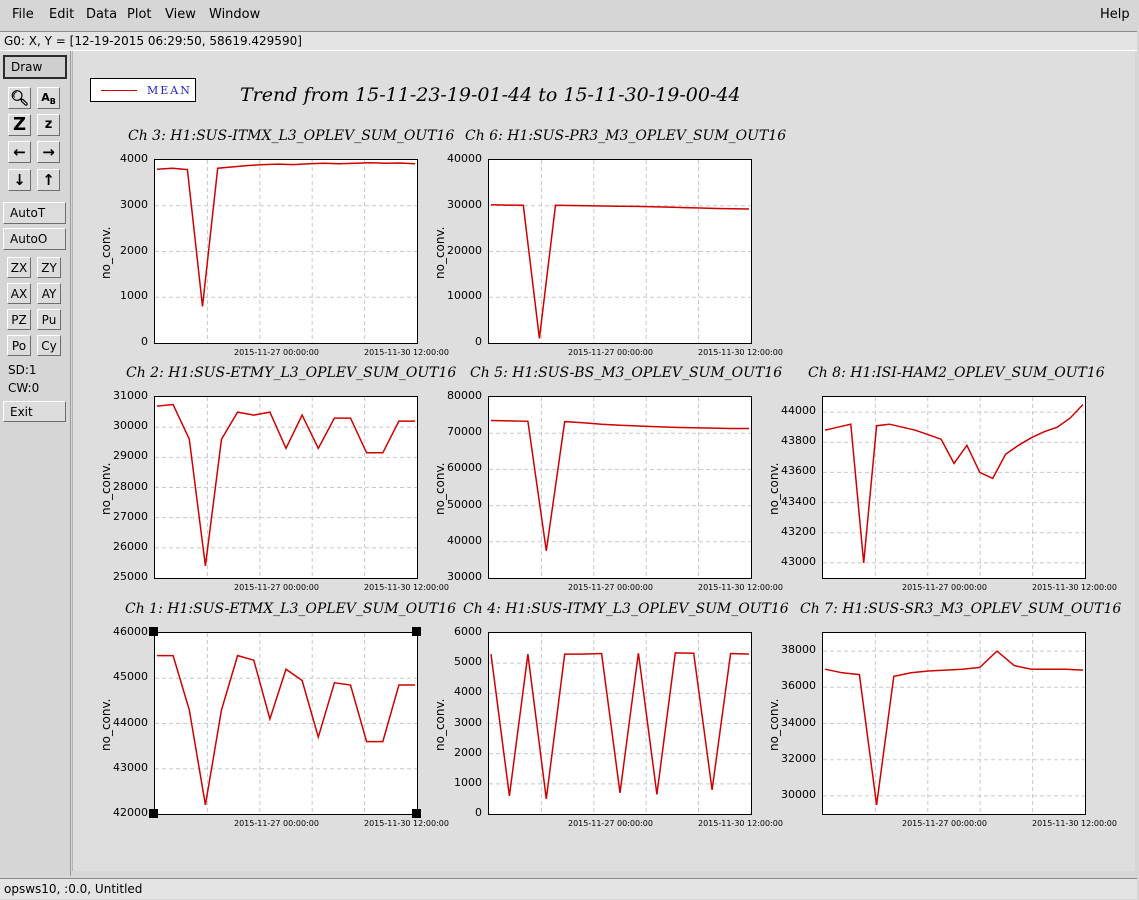  Describe the element at coordinates (19, 125) in the screenshot. I see `zoom-z-large-icon: Z` at that location.